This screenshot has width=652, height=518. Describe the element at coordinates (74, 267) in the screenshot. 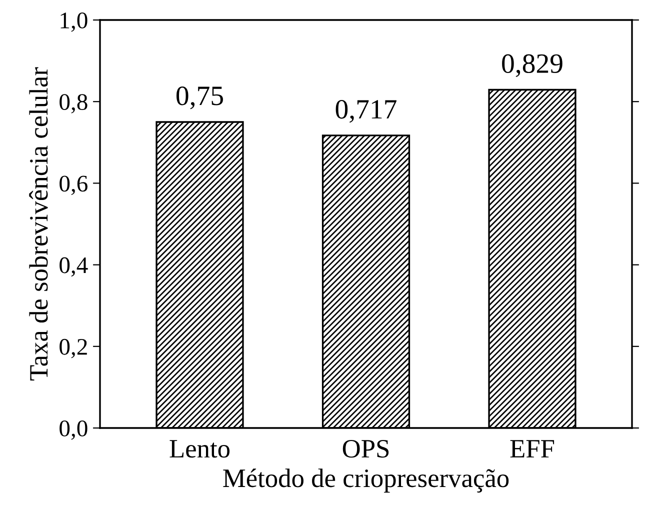

I see `y-tick-label: 0,4` at that location.